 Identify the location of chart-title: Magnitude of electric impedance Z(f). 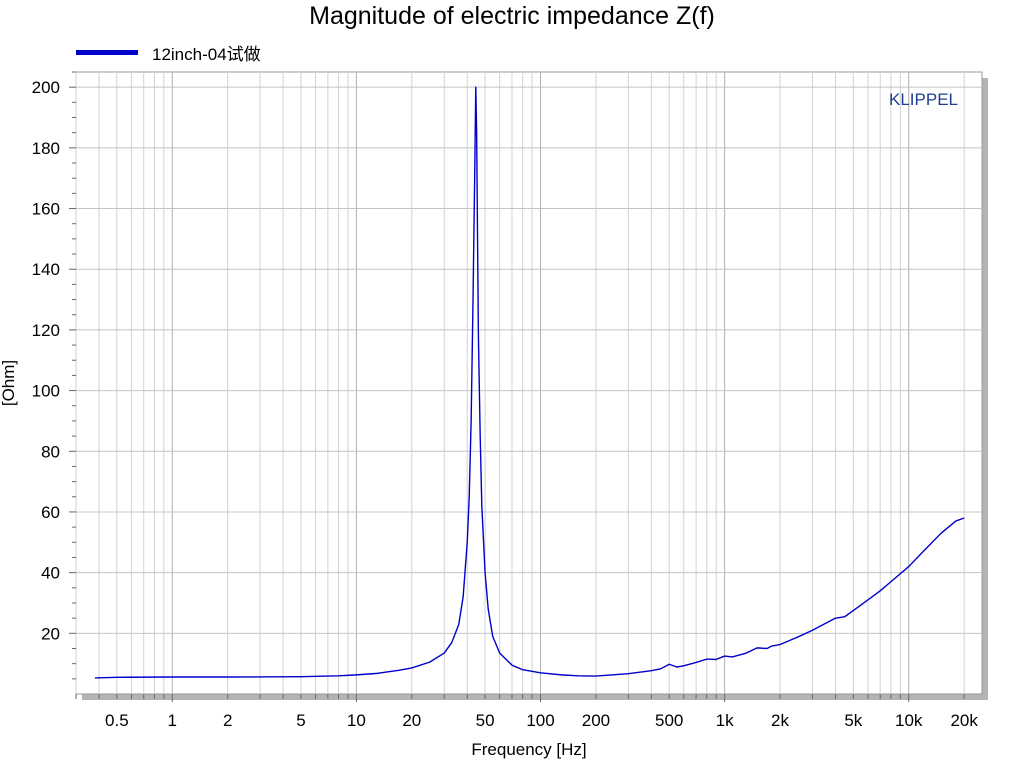
(512, 16).